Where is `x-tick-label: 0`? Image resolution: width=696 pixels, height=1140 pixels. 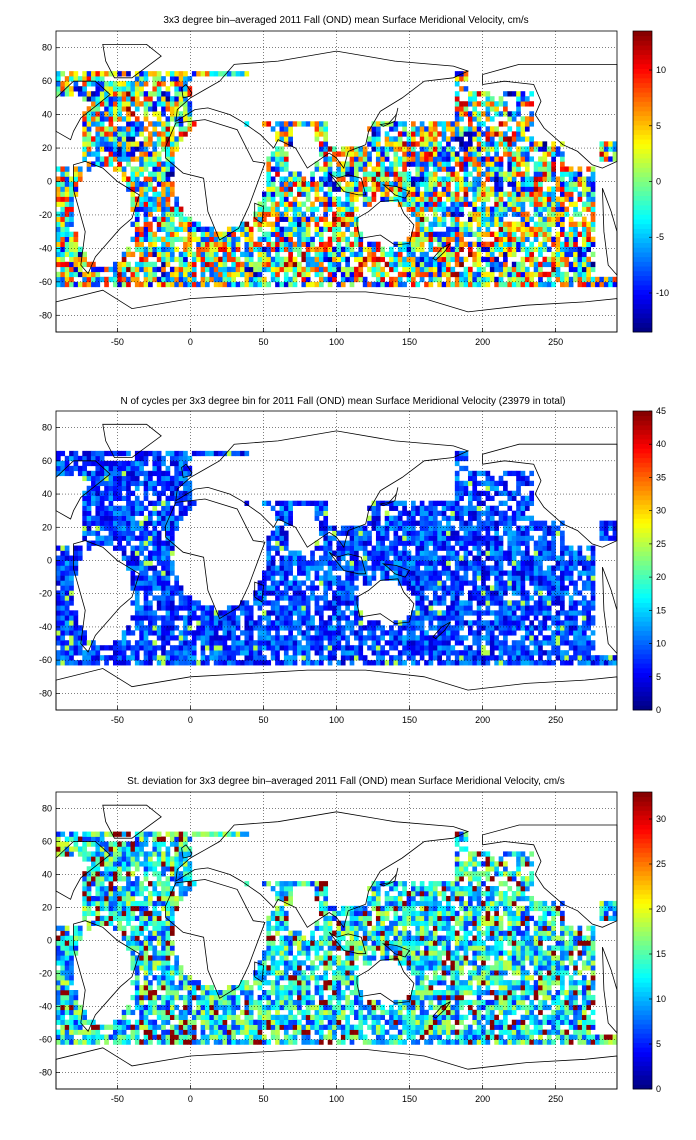 x-tick-label: 0 is located at coordinates (190, 342).